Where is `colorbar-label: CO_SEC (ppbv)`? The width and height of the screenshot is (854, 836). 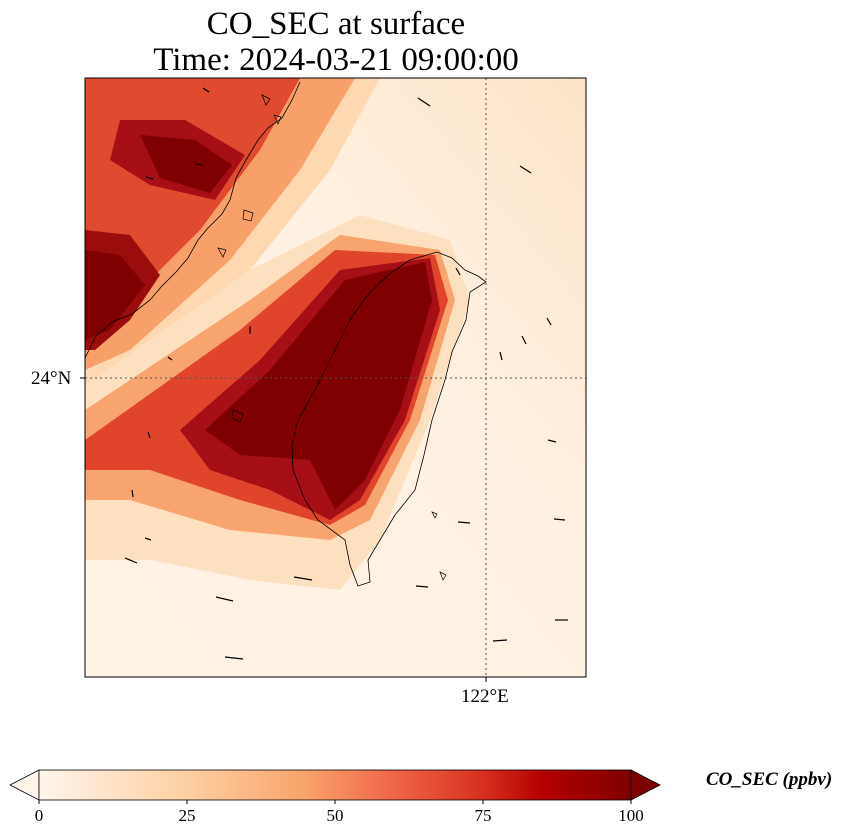 colorbar-label: CO_SEC (ppbv) is located at coordinates (769, 779).